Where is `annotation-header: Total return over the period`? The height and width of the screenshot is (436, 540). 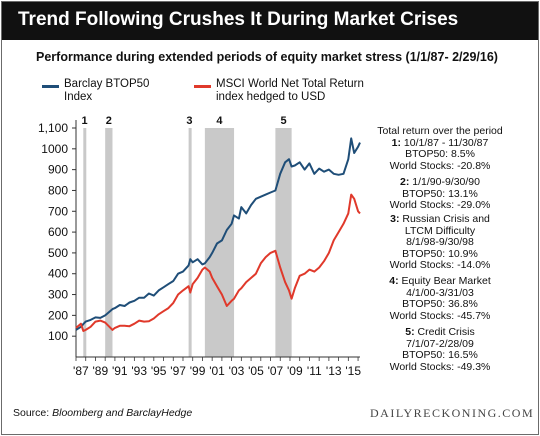
annotation-header: Total return over the period is located at coordinates (440, 131).